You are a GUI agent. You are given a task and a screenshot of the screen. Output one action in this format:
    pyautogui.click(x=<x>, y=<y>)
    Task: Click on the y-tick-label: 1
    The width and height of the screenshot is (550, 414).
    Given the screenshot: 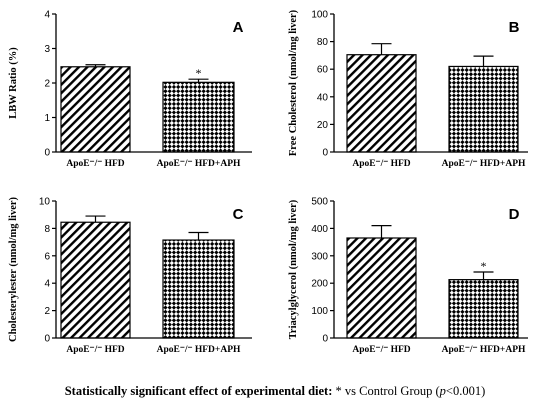 What is the action you would take?
    pyautogui.click(x=47, y=118)
    